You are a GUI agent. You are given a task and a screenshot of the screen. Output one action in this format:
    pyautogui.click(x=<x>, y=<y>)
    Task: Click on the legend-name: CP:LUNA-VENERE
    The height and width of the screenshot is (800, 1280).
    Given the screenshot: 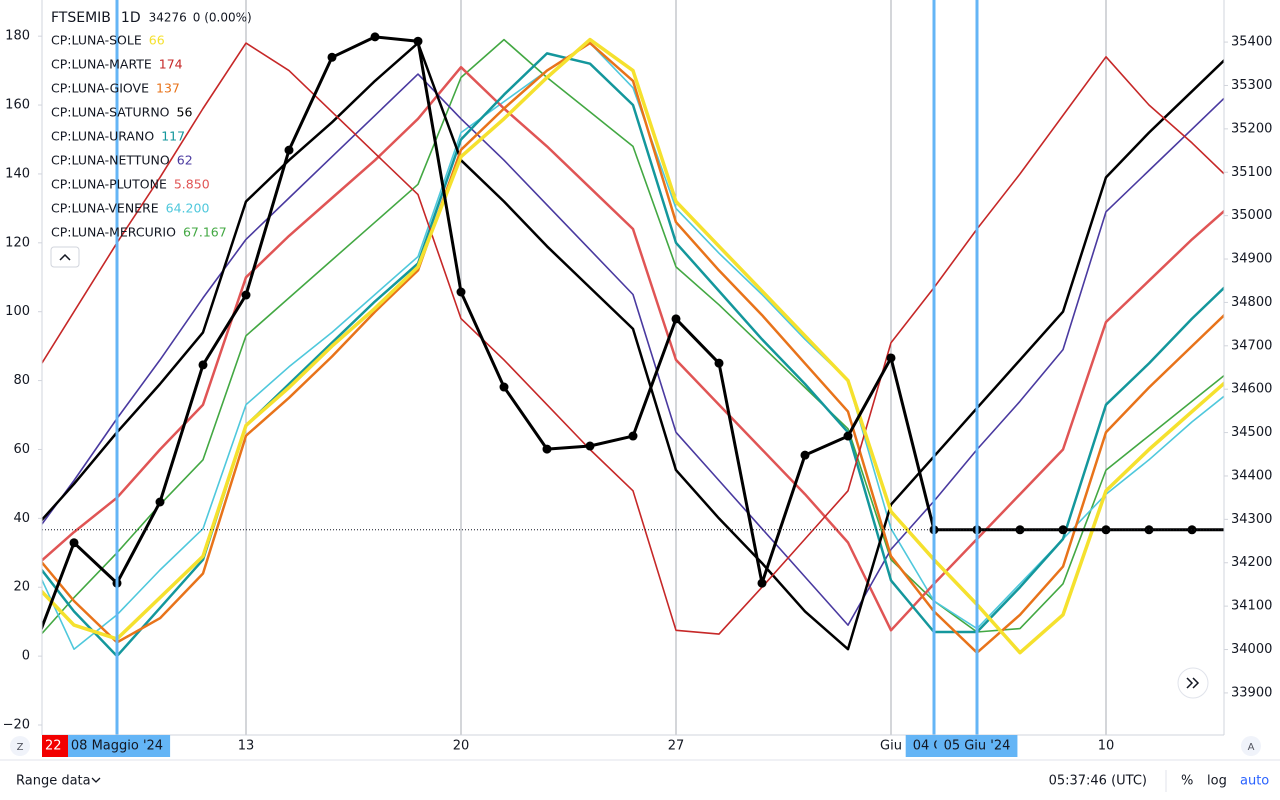 What is the action you would take?
    pyautogui.click(x=105, y=208)
    